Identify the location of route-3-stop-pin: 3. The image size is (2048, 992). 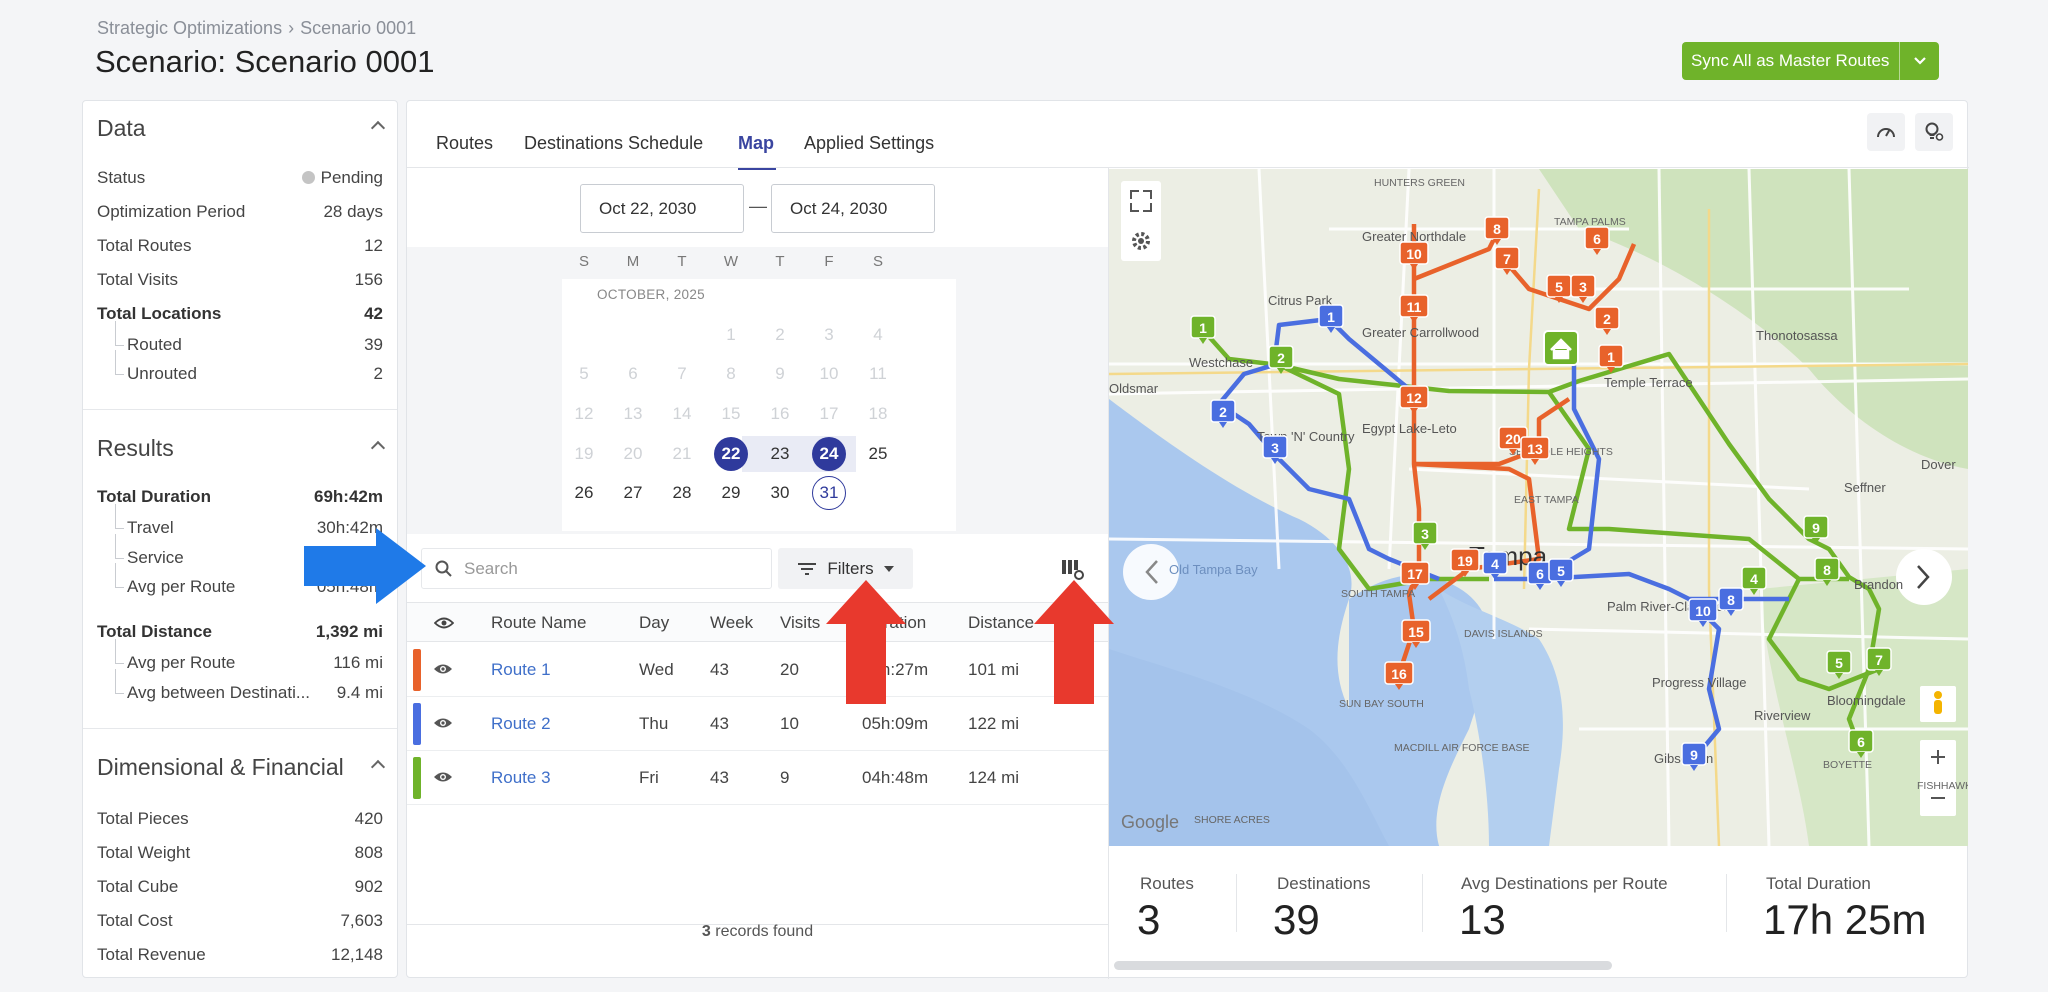
(1425, 535).